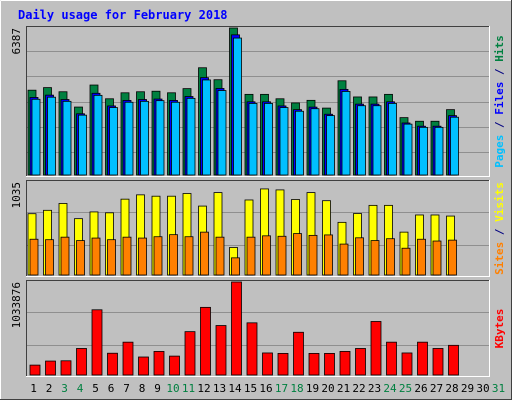 This screenshot has width=512, height=400. I want to click on day-label: 9, so click(157, 388).